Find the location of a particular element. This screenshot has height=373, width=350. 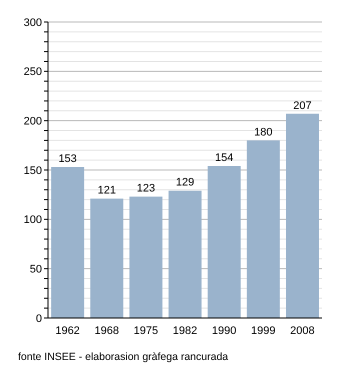

x-tick-label: 2008 is located at coordinates (302, 330).